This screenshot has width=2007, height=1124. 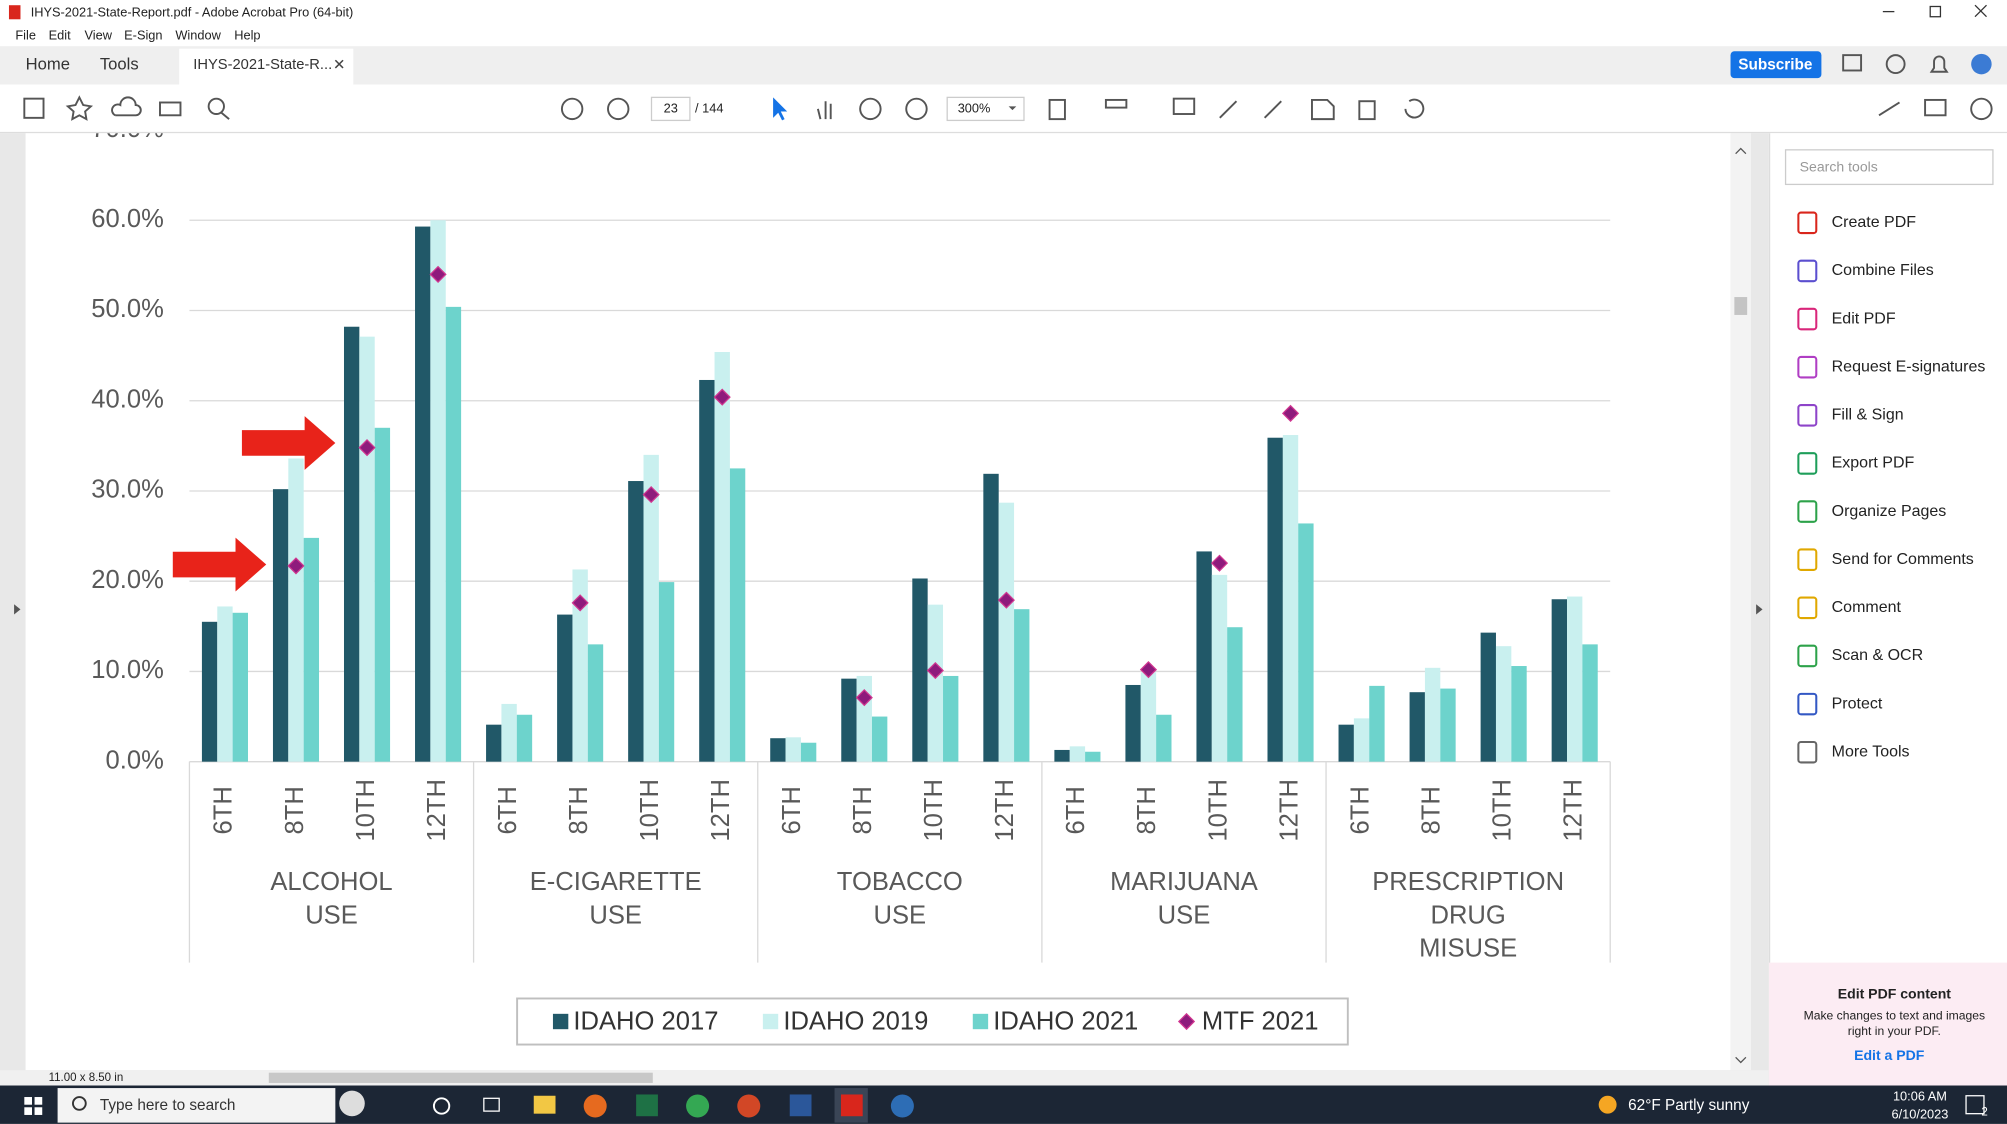 I want to click on taskbar-search-text: Type here to search, so click(x=168, y=1105).